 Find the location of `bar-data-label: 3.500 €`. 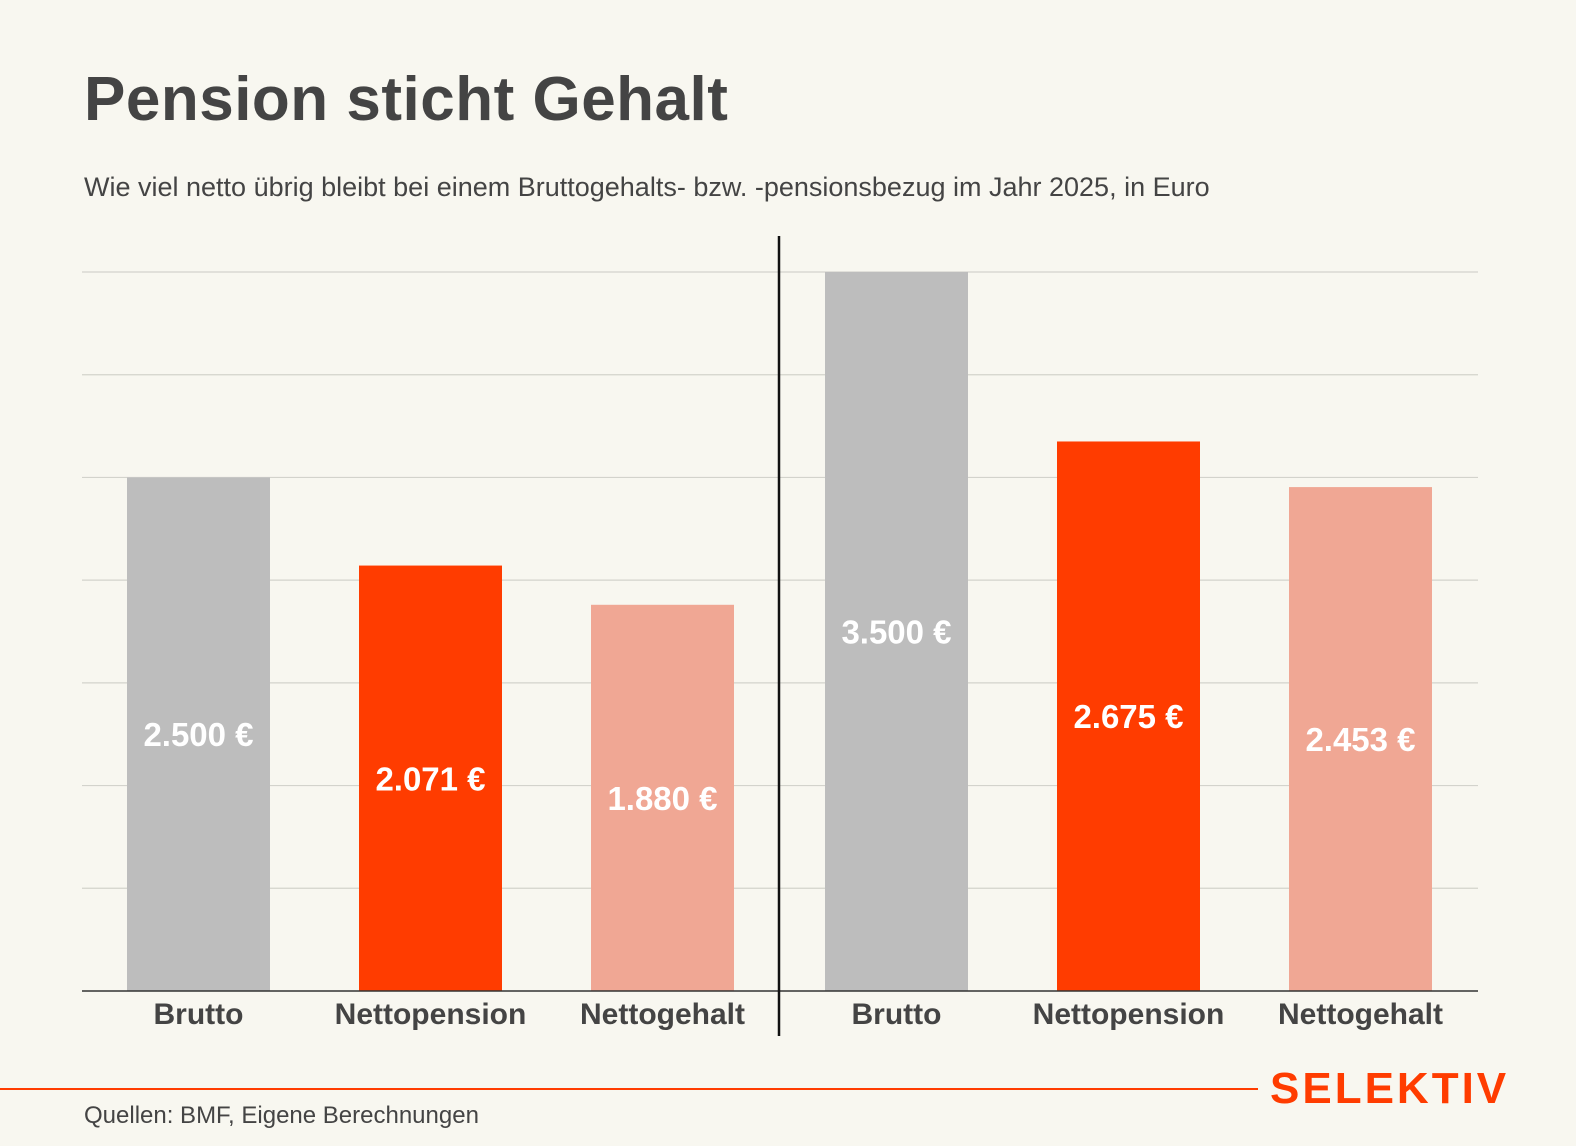

bar-data-label: 3.500 € is located at coordinates (896, 632).